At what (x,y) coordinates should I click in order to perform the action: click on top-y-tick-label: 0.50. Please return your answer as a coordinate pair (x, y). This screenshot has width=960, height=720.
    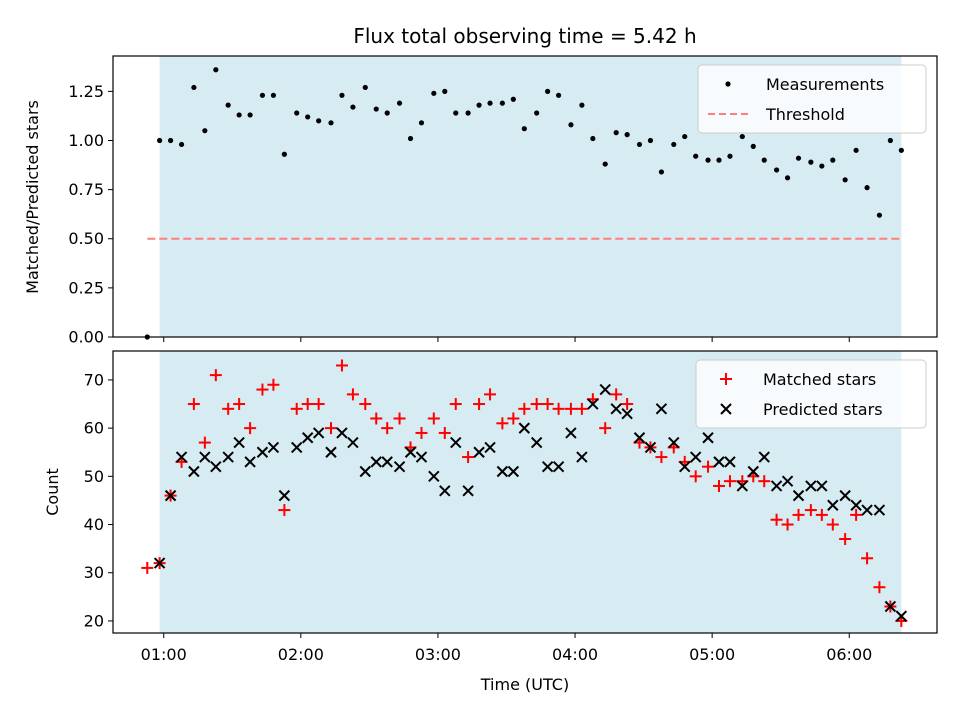
    Looking at the image, I should click on (86, 238).